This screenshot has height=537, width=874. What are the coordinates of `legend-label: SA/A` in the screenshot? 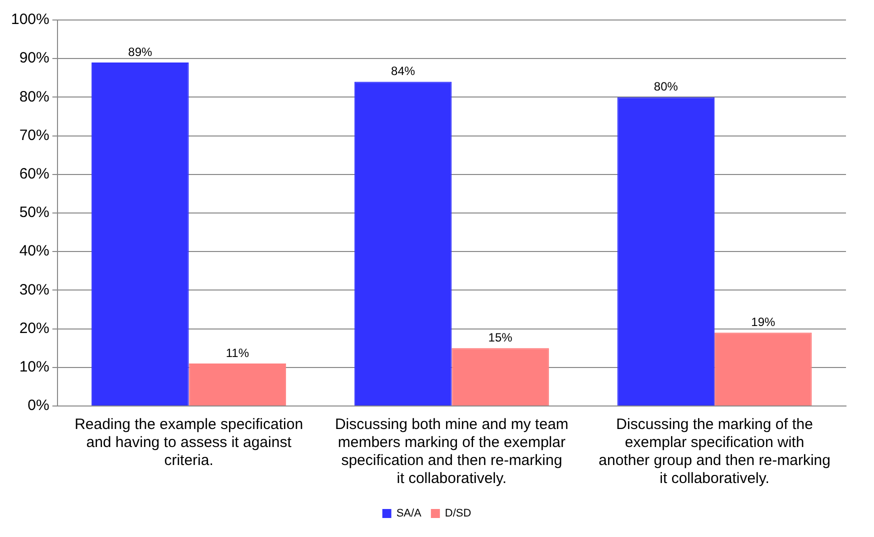 It's located at (409, 514).